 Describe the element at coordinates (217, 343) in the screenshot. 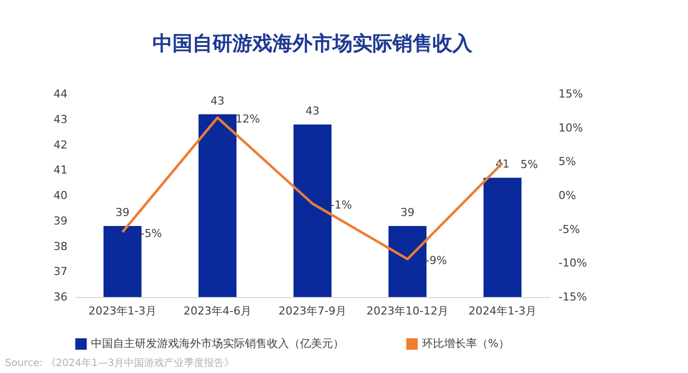

I see `legend-label: 中国自主研发游戏海外市场实际销售收入（亿美元）` at that location.